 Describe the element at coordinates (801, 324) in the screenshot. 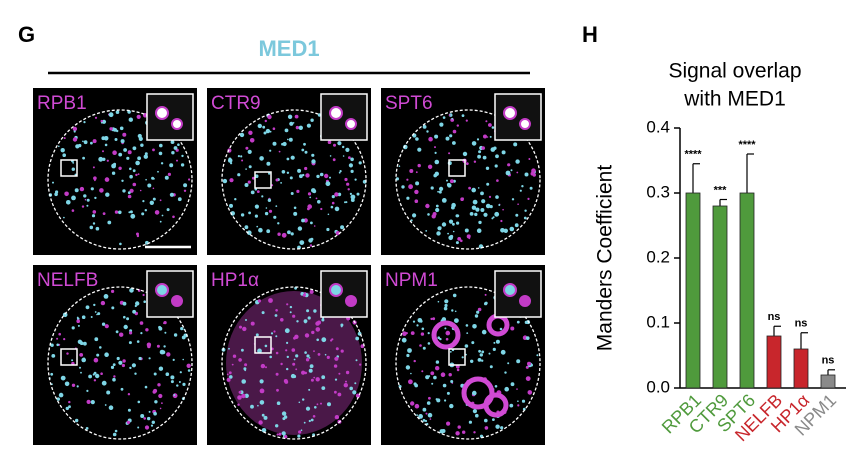

I see `significance: ns` at that location.